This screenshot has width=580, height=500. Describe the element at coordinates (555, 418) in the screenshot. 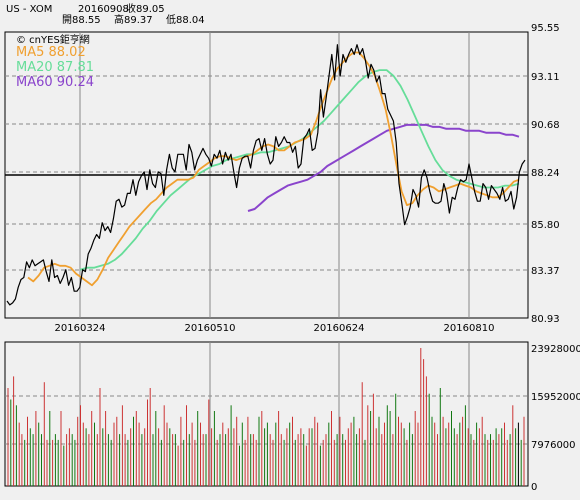

I see `volume-y-axis: 23928000 15952000 7976000 0` at that location.